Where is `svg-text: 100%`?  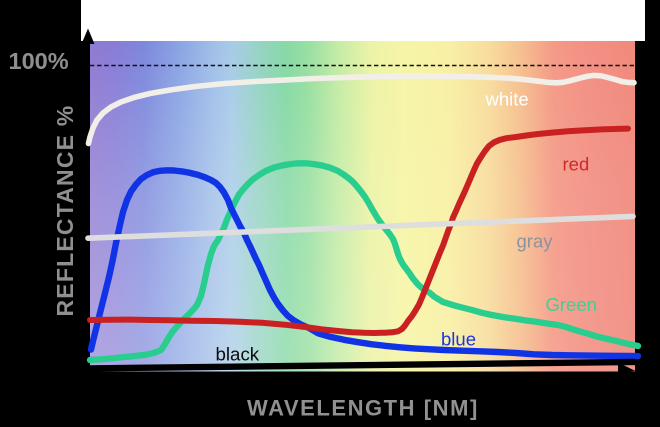 svg-text: 100% is located at coordinates (39, 61).